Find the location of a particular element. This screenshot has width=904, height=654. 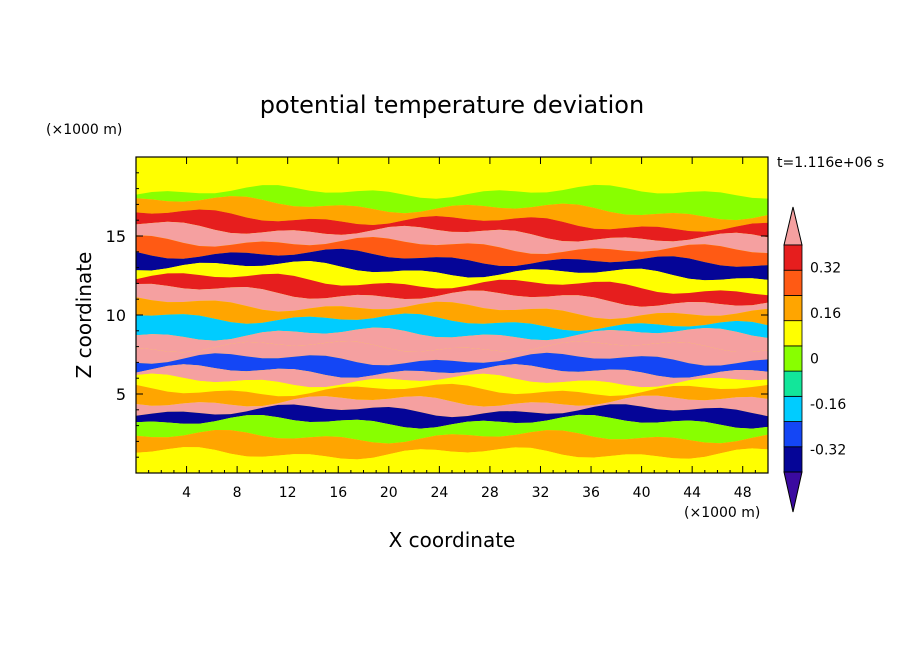

colorbar-tick-label: 0 is located at coordinates (814, 360).